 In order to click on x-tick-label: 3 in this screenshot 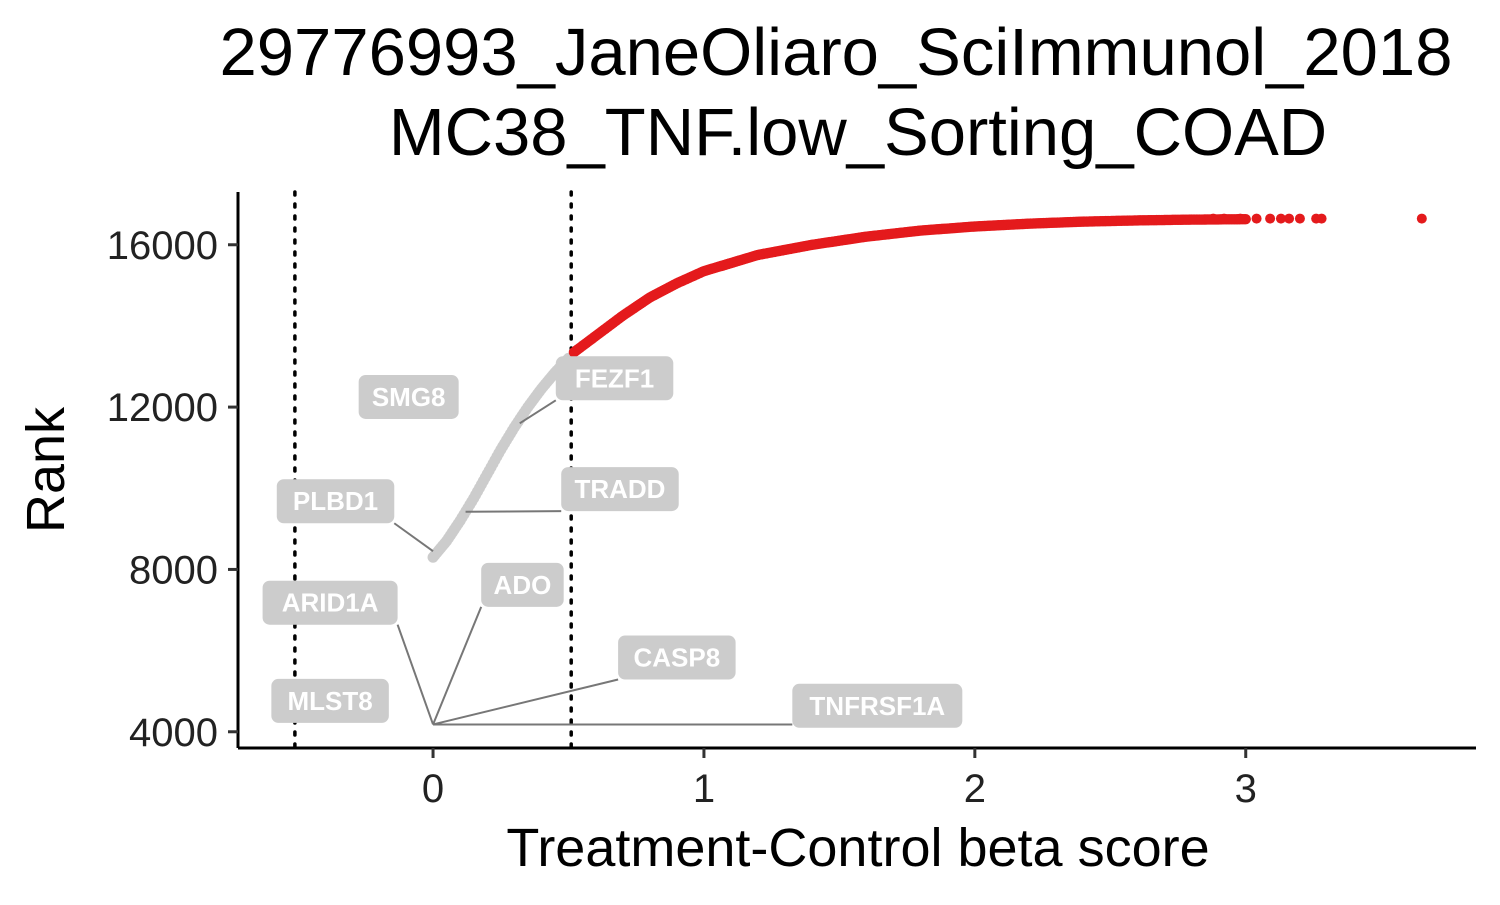, I will do `click(1246, 789)`.